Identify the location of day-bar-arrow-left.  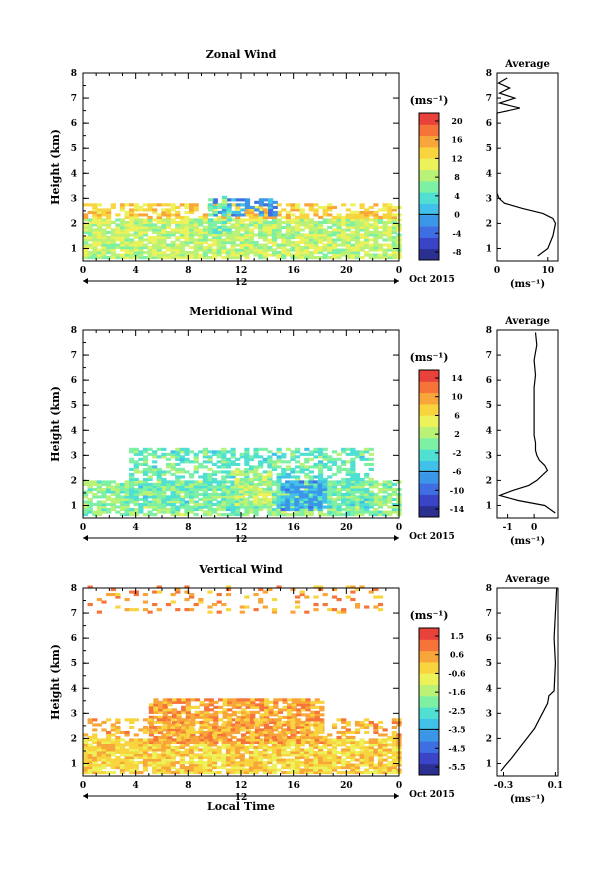
(85, 538).